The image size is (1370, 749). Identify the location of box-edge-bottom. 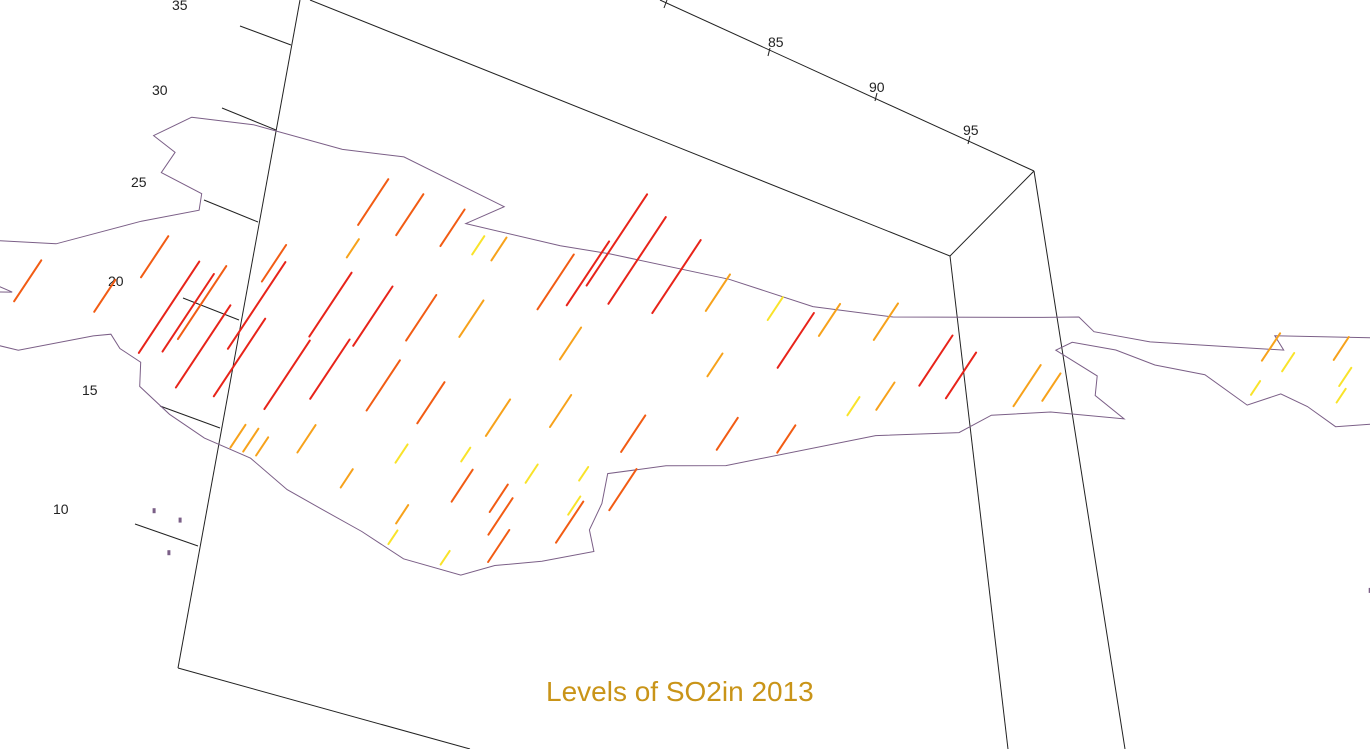
(324, 708).